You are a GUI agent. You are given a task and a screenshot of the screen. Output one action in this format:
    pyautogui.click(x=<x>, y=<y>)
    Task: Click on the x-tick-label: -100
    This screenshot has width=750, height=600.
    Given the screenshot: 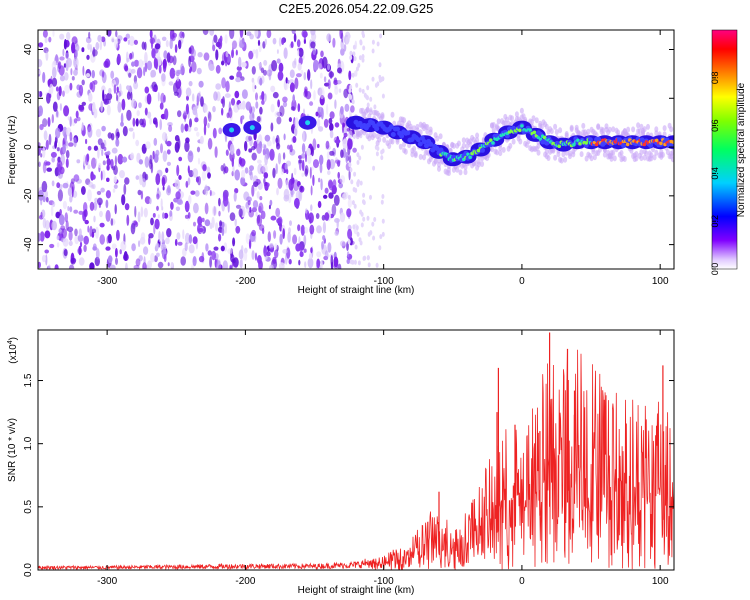 What is the action you would take?
    pyautogui.click(x=384, y=581)
    